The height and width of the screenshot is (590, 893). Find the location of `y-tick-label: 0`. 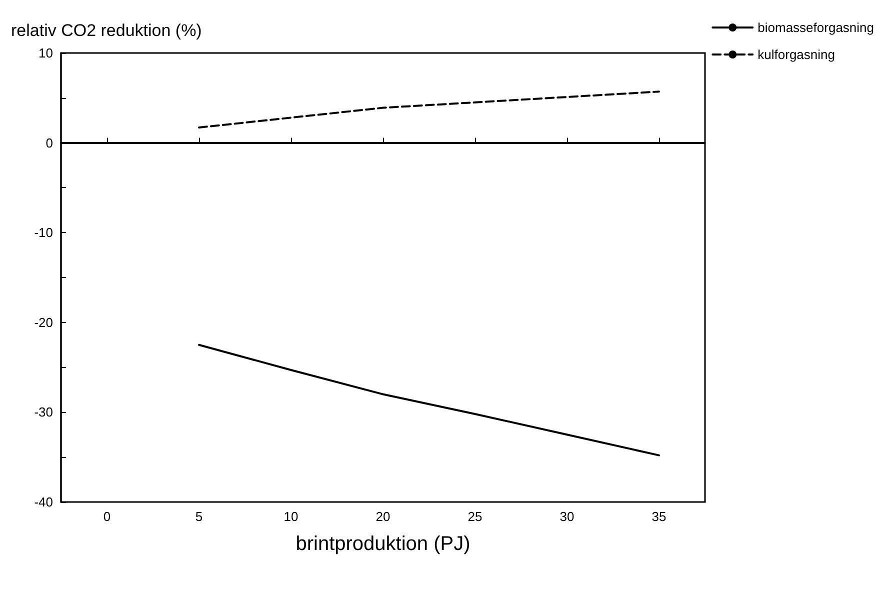

y-tick-label: 0 is located at coordinates (49, 142).